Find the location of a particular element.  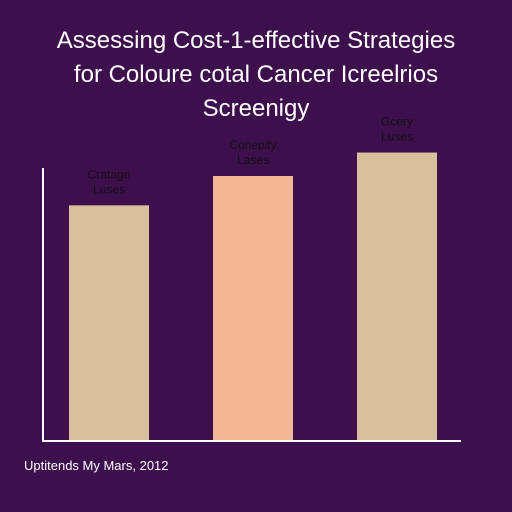

bar-label-1: Cratage Luses is located at coordinates (109, 181).